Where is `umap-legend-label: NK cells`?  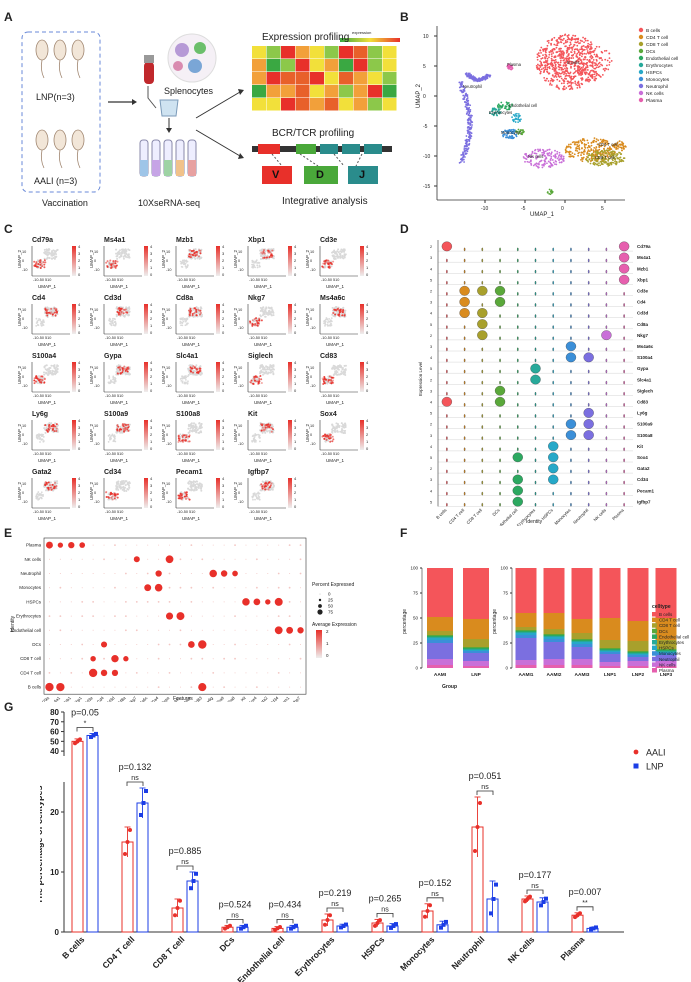
umap-legend-label: NK cells is located at coordinates (655, 94).